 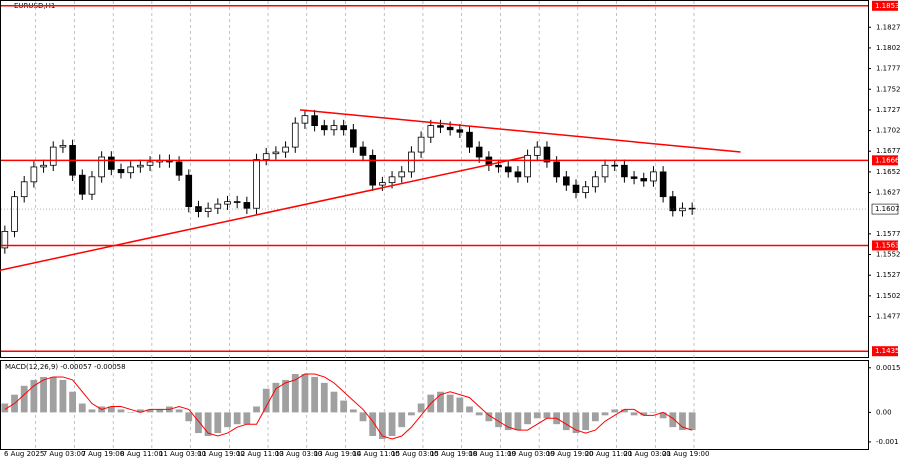 What do you see at coordinates (221, 454) in the screenshot?
I see `x-tick-label: 11 Aug 19:00` at bounding box center [221, 454].